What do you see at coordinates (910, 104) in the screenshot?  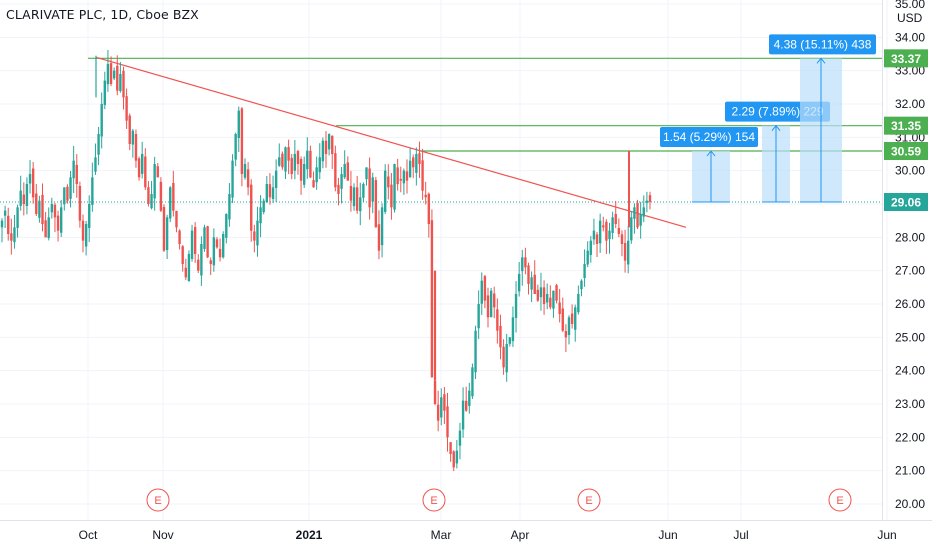 I see `price-tick-label: 32.00` at bounding box center [910, 104].